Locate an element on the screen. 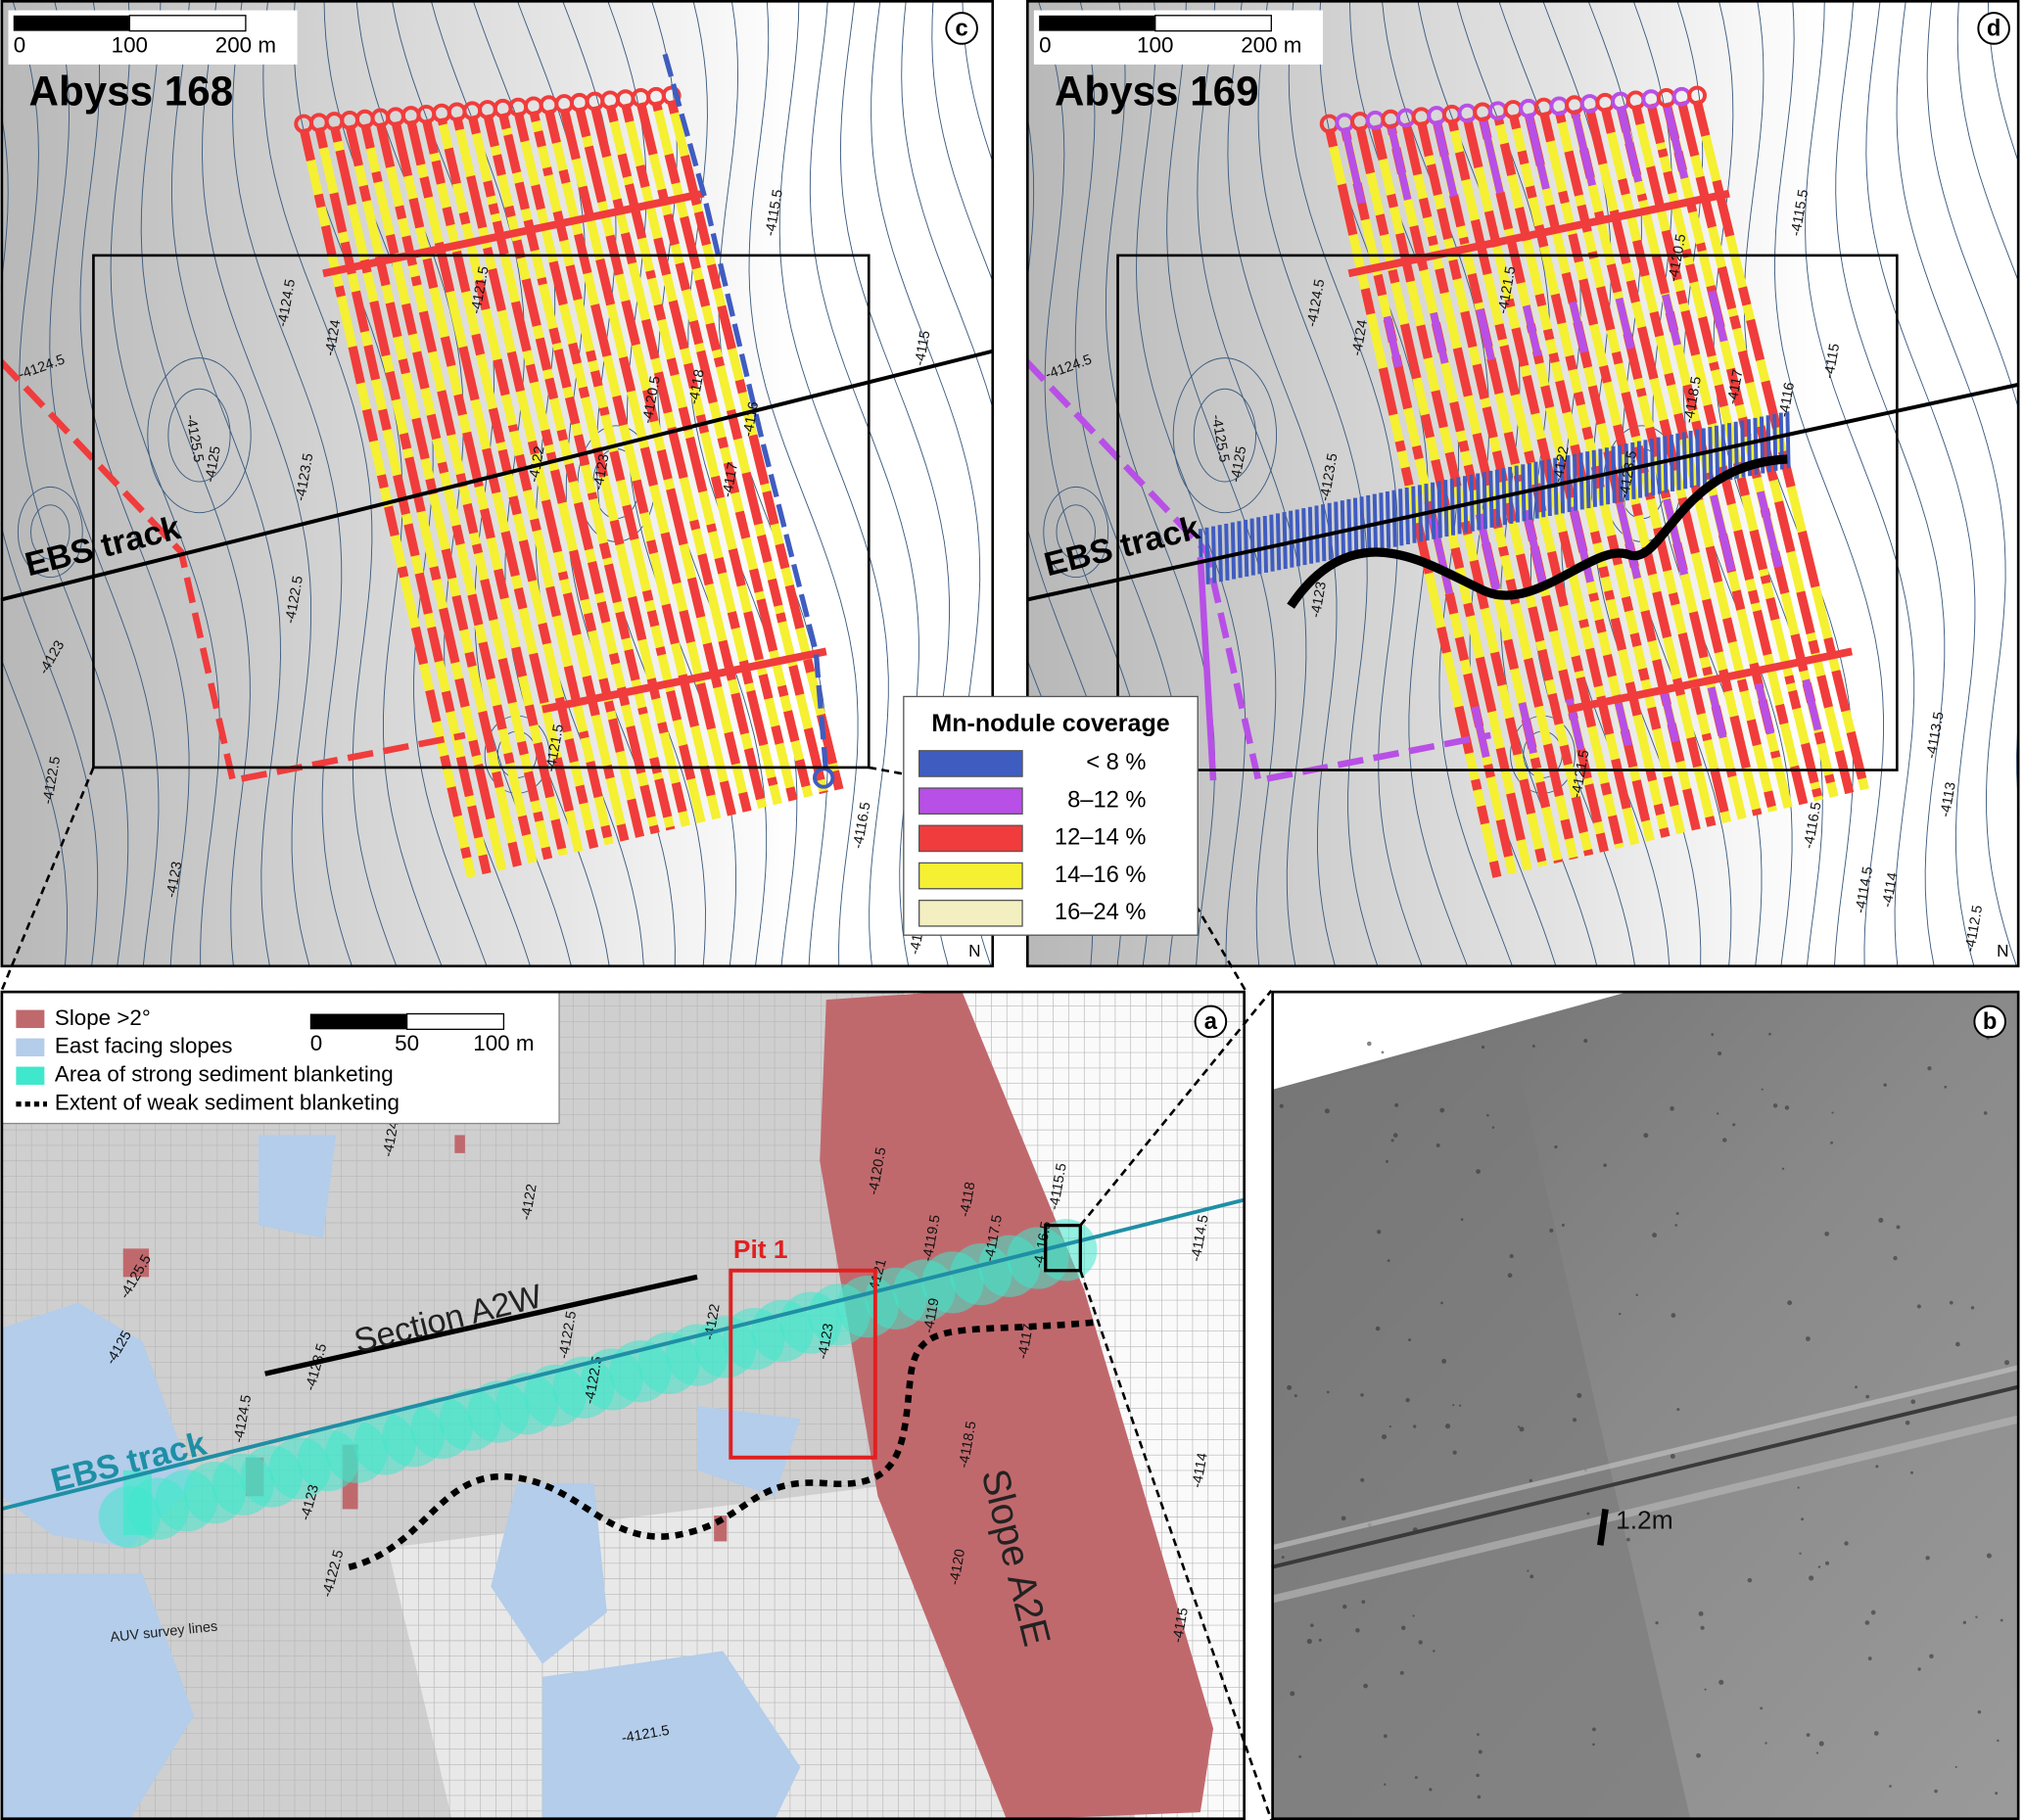  panel-badge is located at coordinates (1989, 1022).